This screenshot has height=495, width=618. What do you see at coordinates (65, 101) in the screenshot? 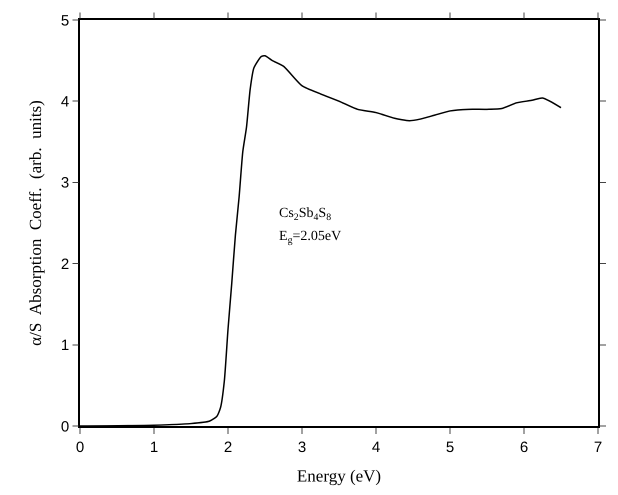
I see `y-tick-label: 4` at bounding box center [65, 101].